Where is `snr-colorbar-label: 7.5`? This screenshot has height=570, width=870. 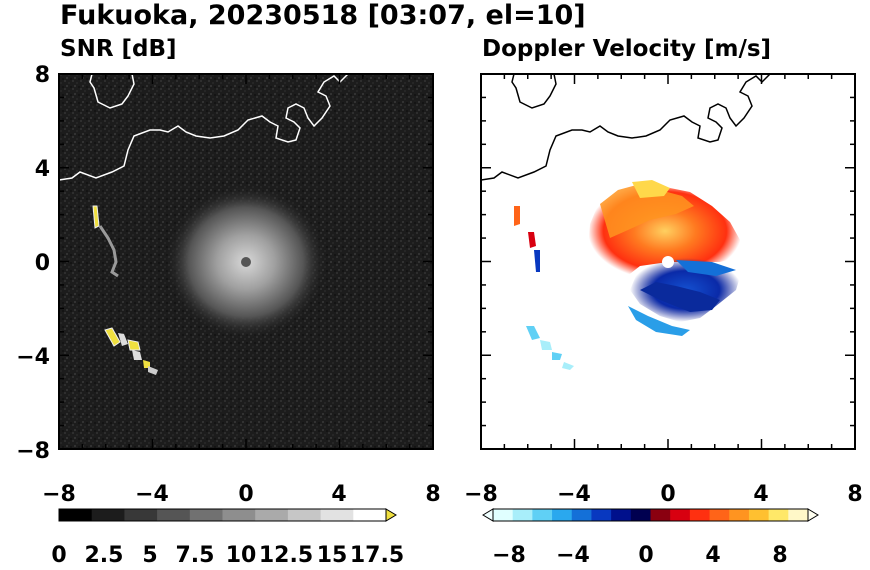
snr-colorbar-label: 7.5 is located at coordinates (195, 555).